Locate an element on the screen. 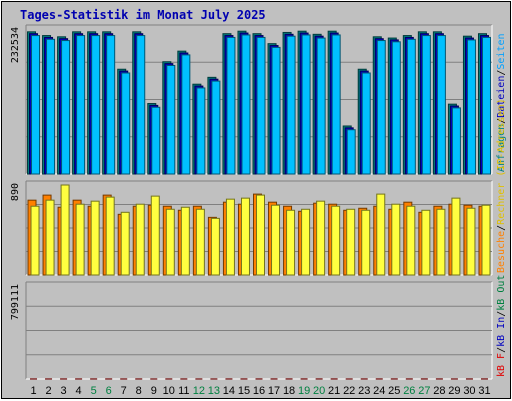 The width and height of the screenshot is (512, 401). x-tick-label: 14 is located at coordinates (229, 391).